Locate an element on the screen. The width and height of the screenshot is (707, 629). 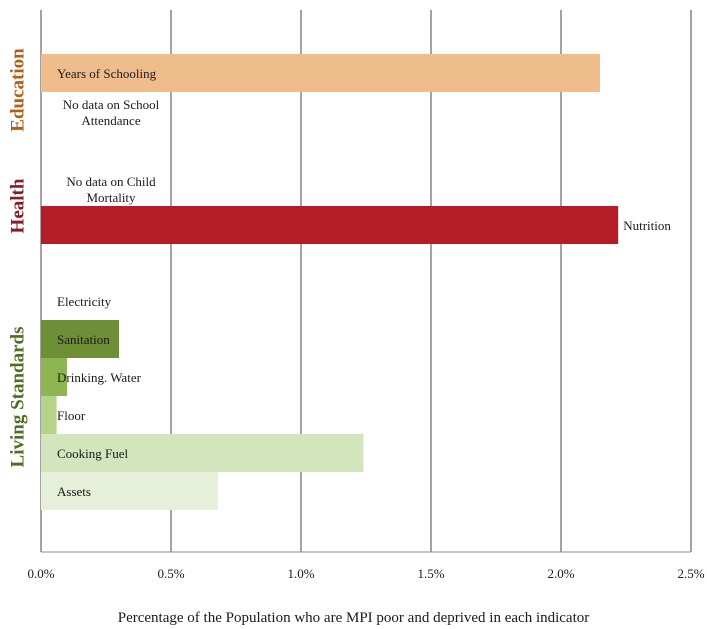
group-label: Living Standards is located at coordinates (17, 397).